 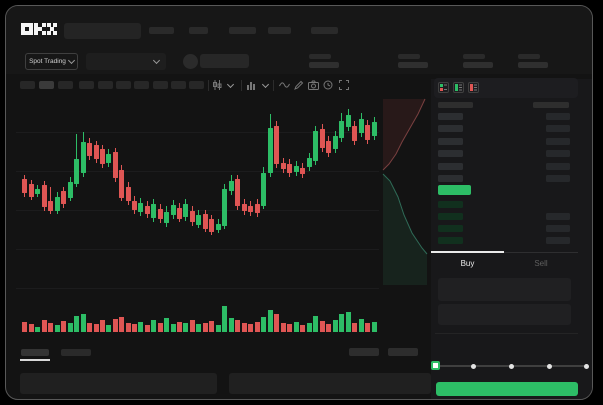 What do you see at coordinates (435, 365) in the screenshot?
I see `slider-handle` at bounding box center [435, 365].